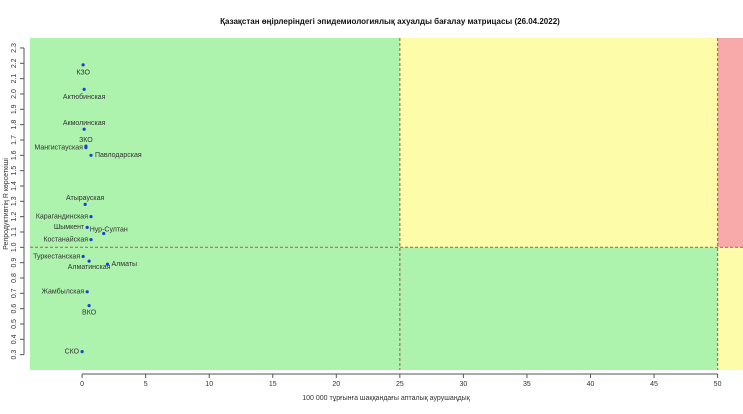  I want to click on point-label: ЗКО, so click(86, 140).